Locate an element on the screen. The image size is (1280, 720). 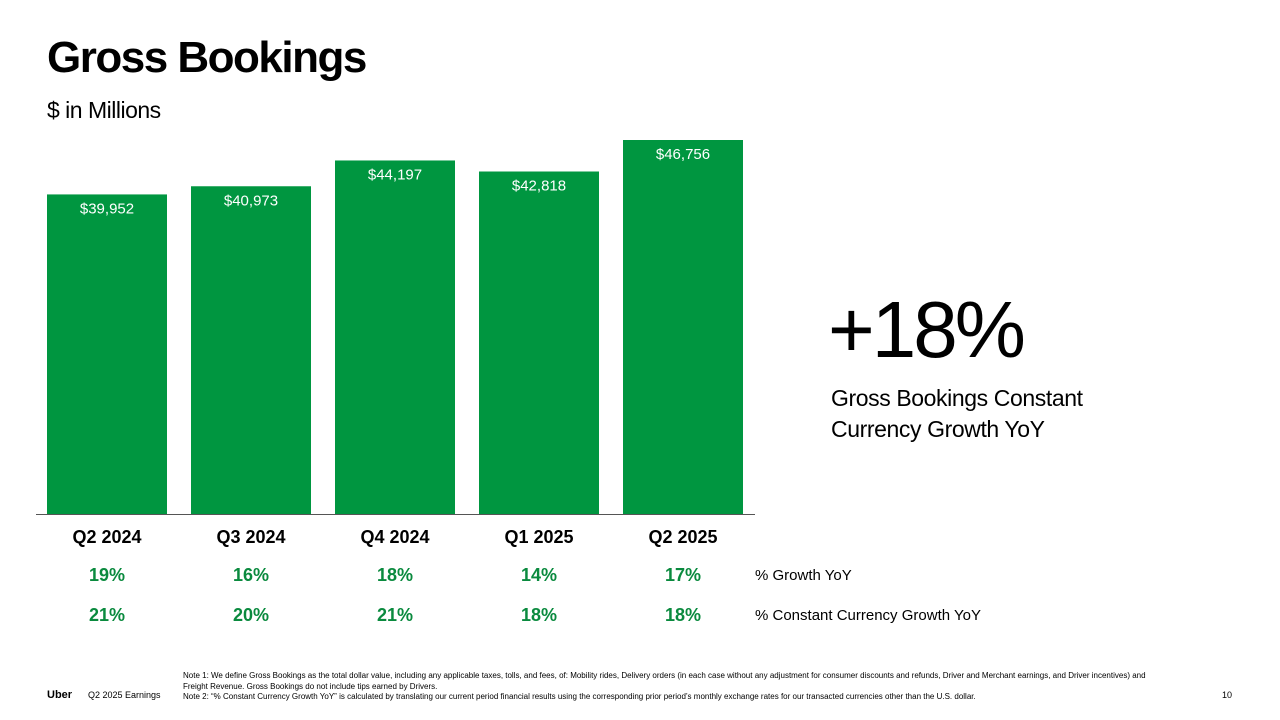
kpi-value: +18% is located at coordinates (927, 329).